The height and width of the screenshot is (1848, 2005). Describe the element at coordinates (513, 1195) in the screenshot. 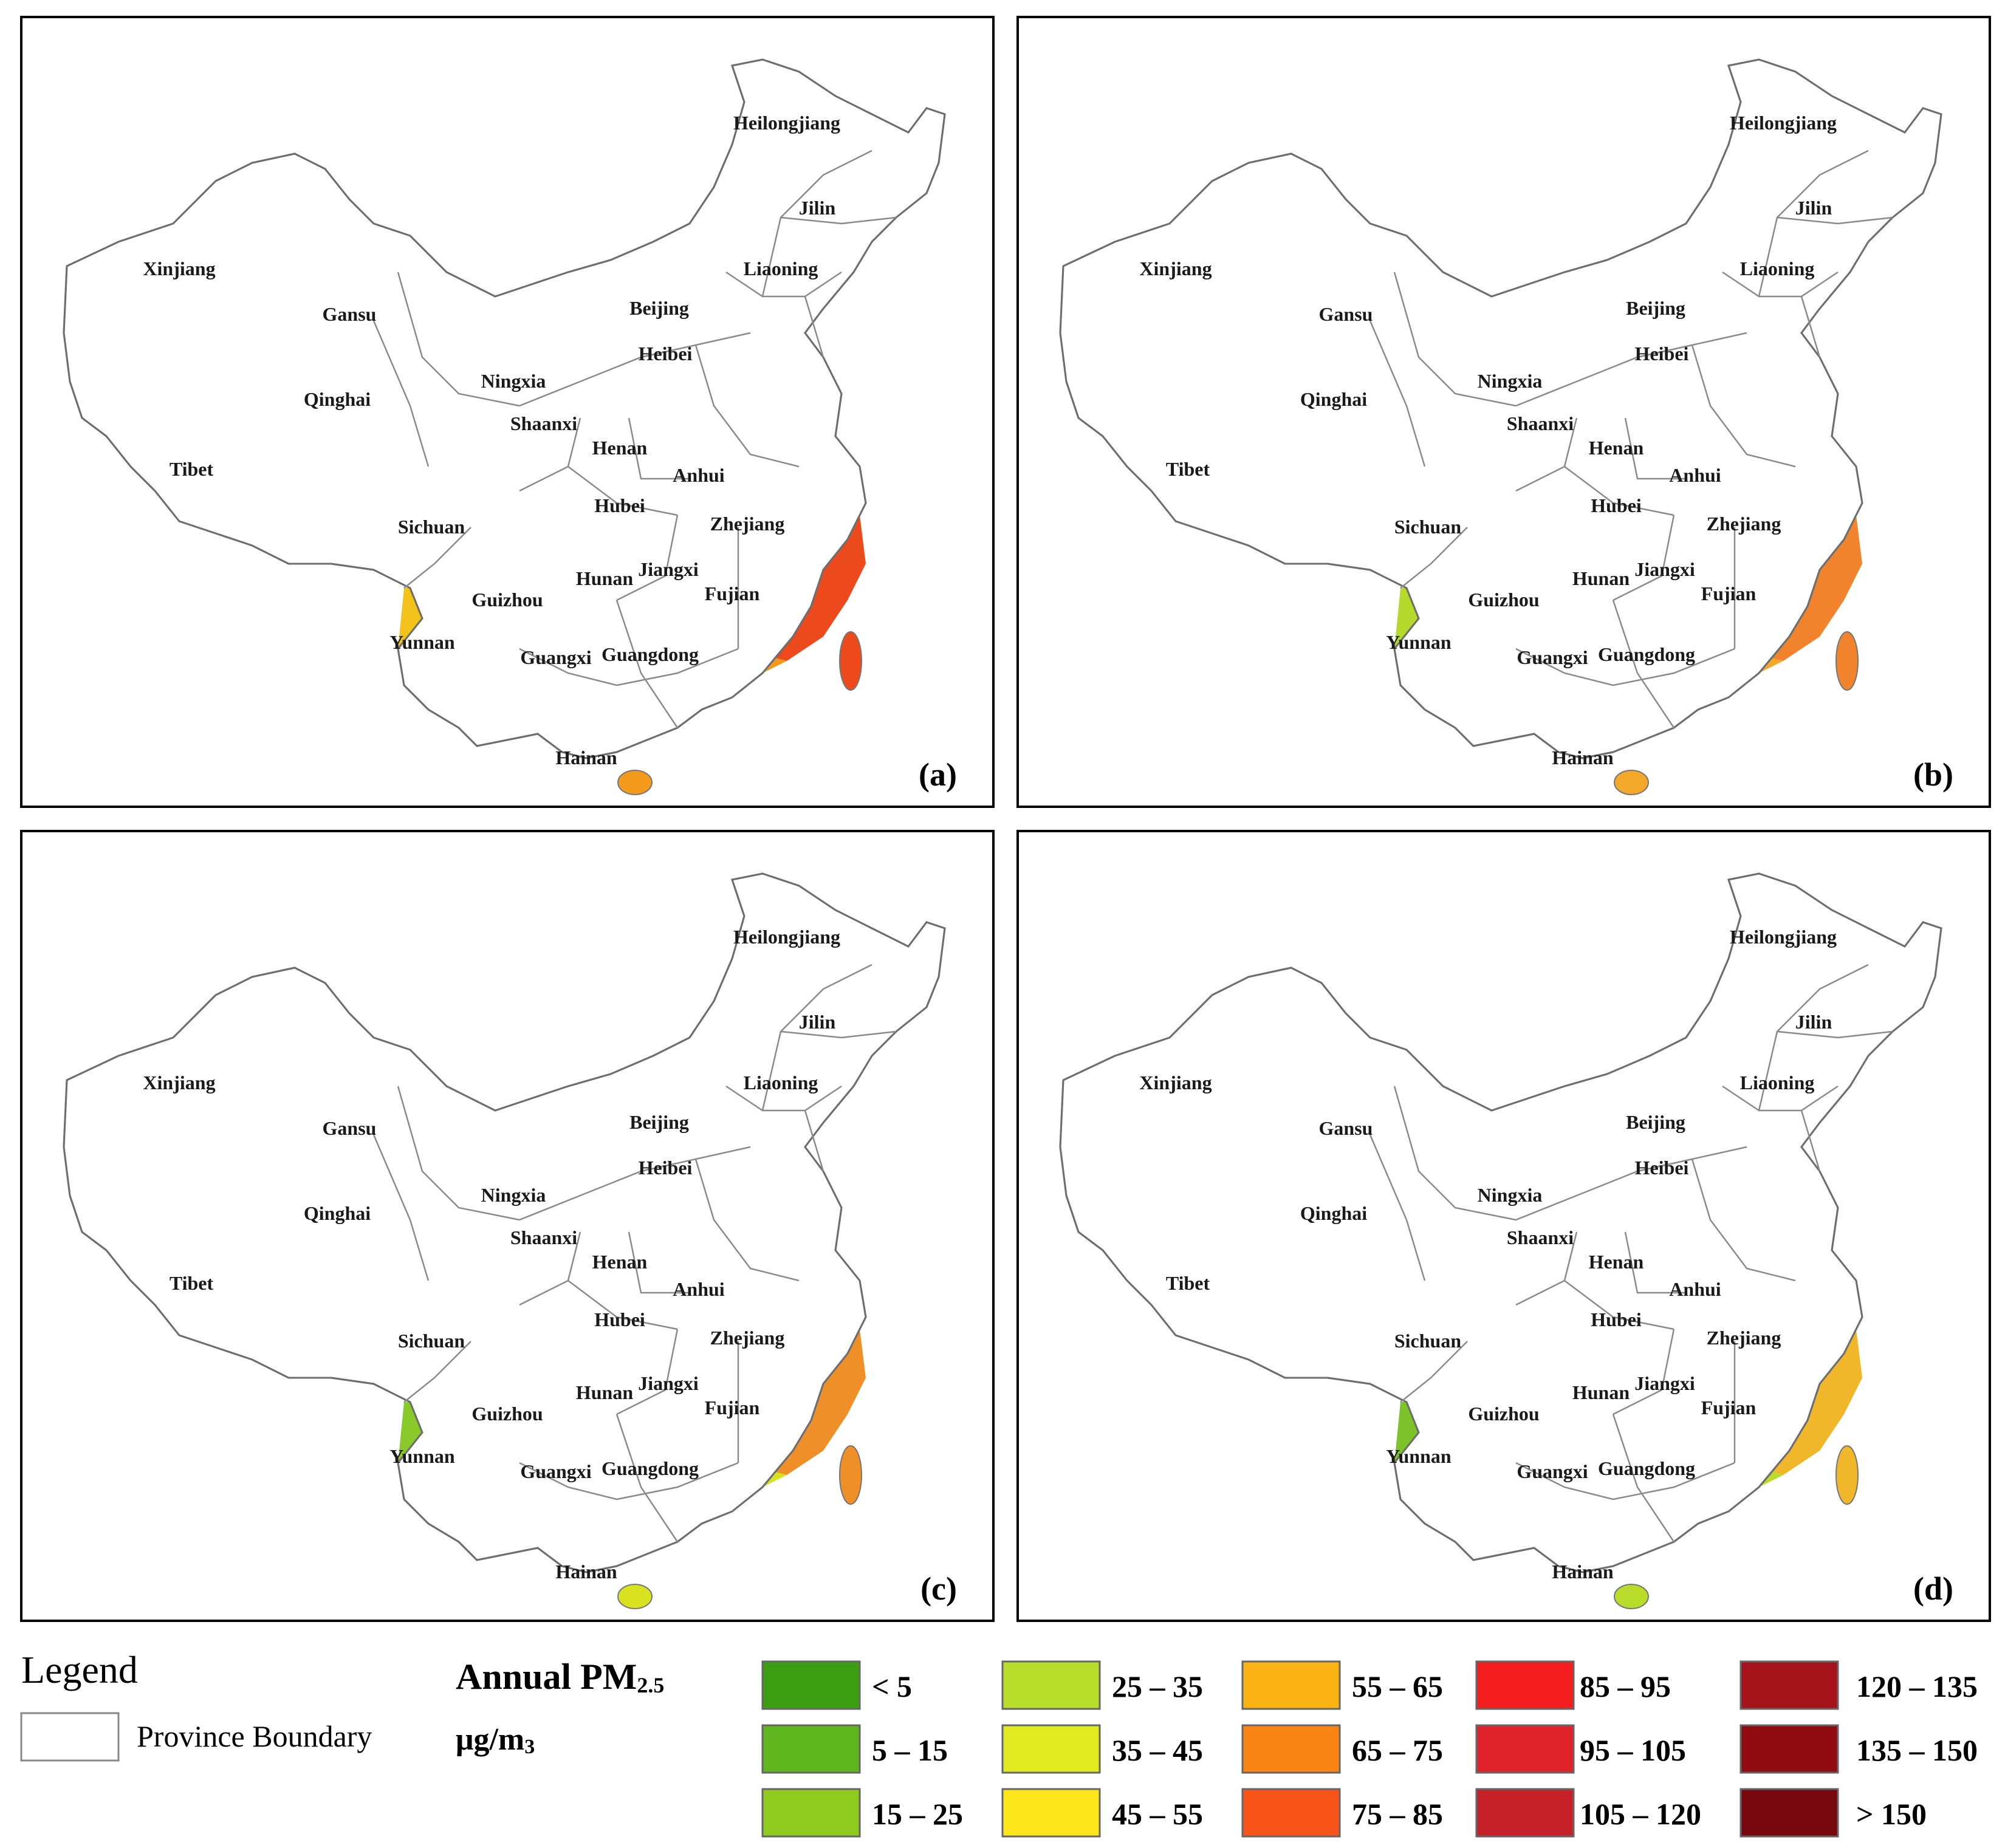

I see `province-label-ningxia: Ningxia` at that location.